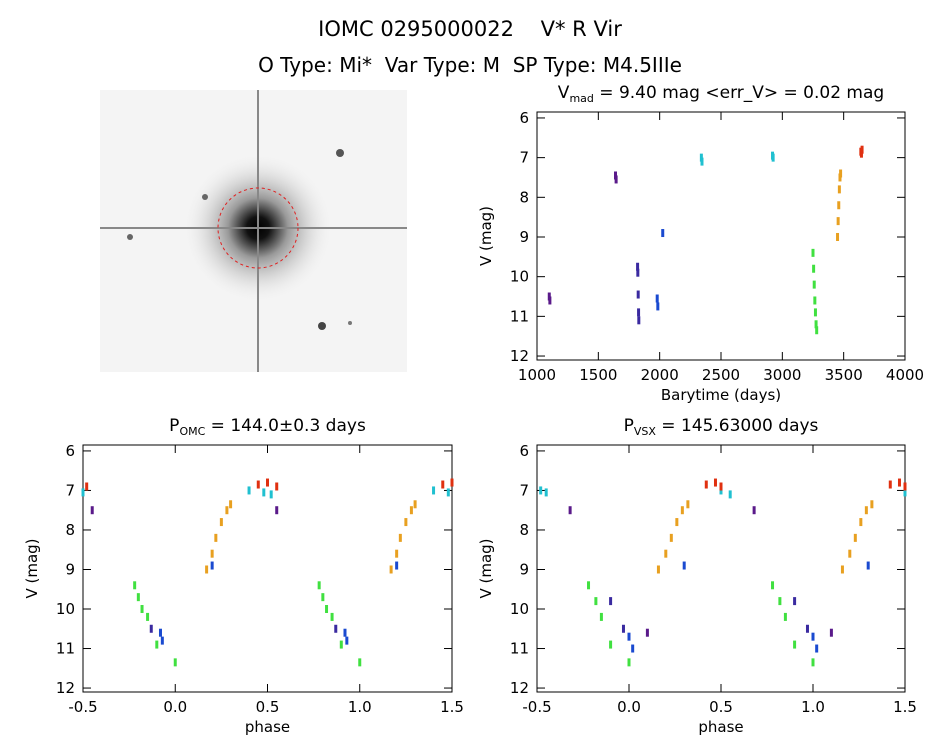 The image size is (944, 747). Describe the element at coordinates (192, 431) in the screenshot. I see `title-sub: OMC` at that location.